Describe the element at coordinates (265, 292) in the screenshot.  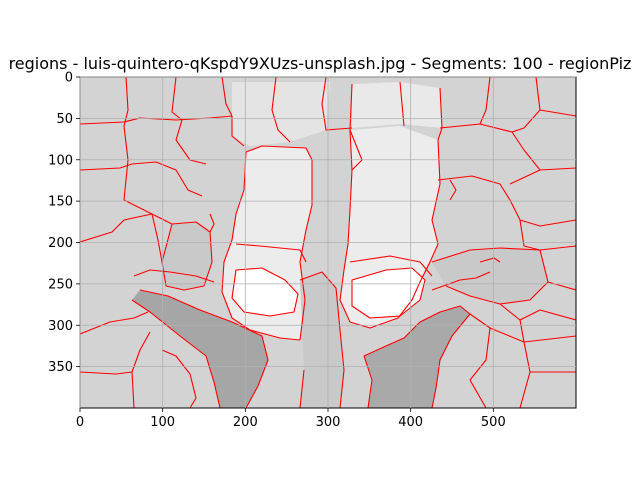
I see `white-region-left` at that location.